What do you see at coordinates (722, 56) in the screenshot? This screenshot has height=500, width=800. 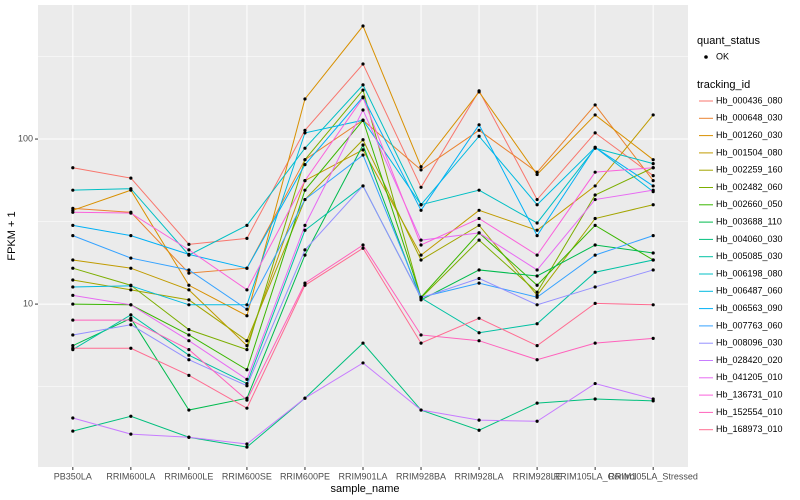 I see `legend-label: OK` at bounding box center [722, 56].